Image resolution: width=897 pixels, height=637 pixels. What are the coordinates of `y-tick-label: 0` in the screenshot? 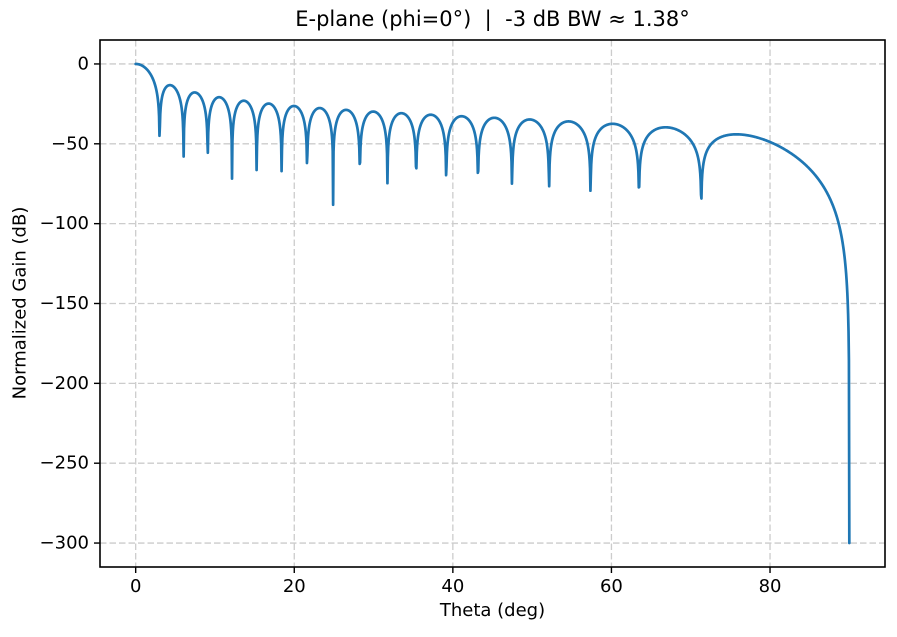 It's located at (83, 63).